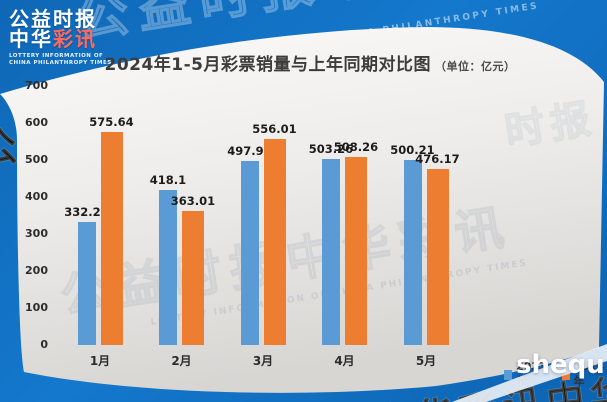 Image resolution: width=607 pixels, height=402 pixels. What do you see at coordinates (249, 150) in the screenshot?
I see `bar-value-label: 497.92` at bounding box center [249, 150].